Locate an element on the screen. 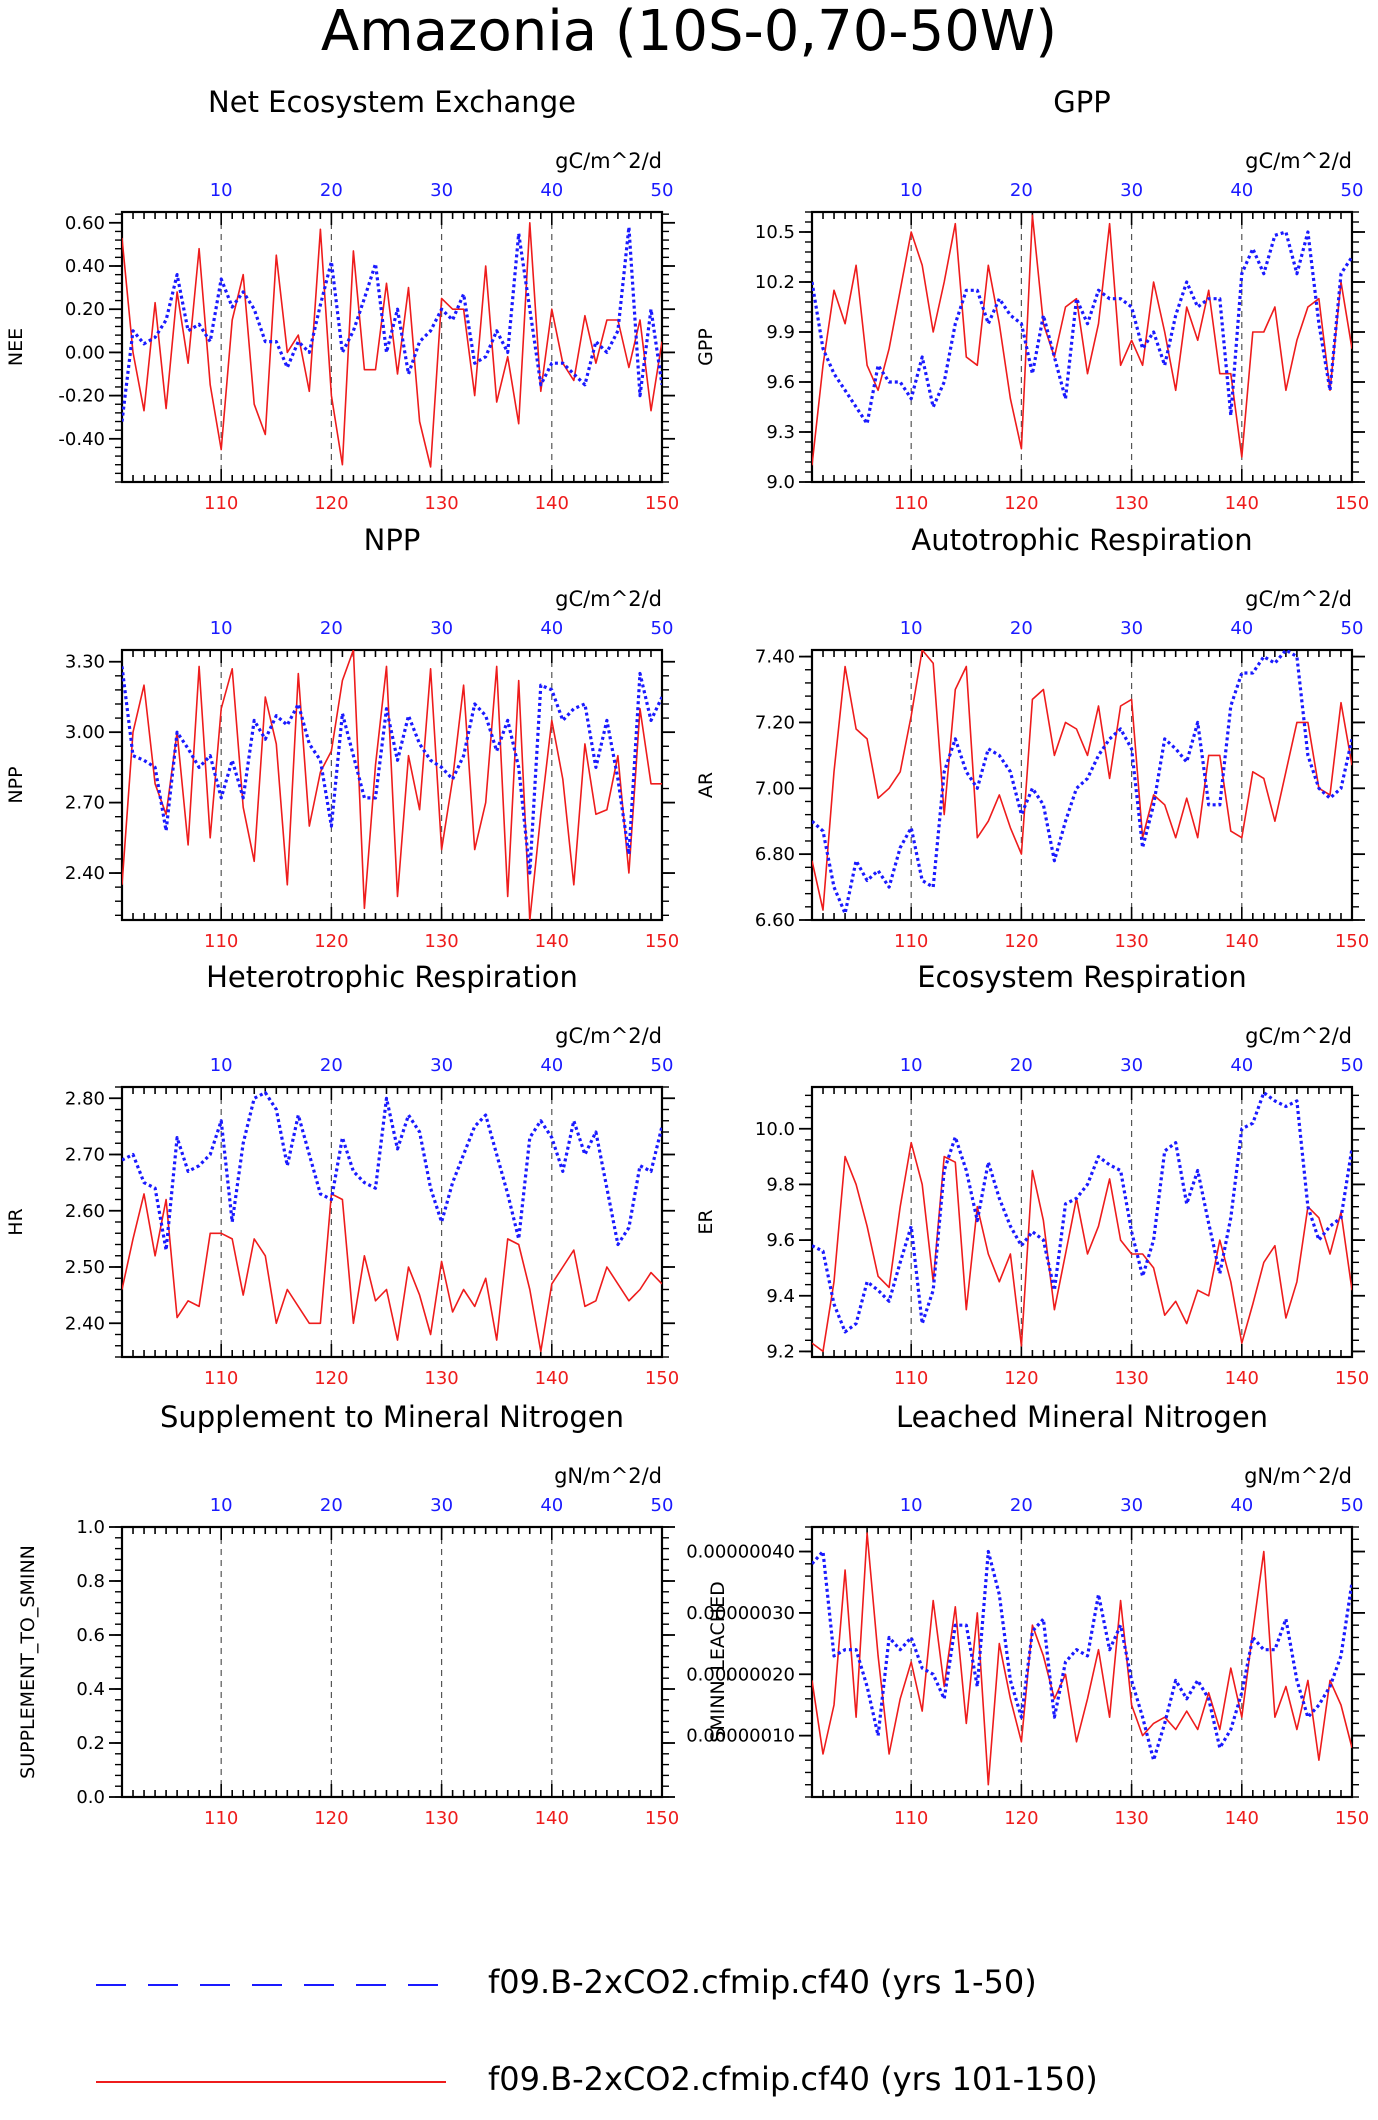 The width and height of the screenshot is (1378, 2120). y-tick-label: 9.0 is located at coordinates (780, 482).